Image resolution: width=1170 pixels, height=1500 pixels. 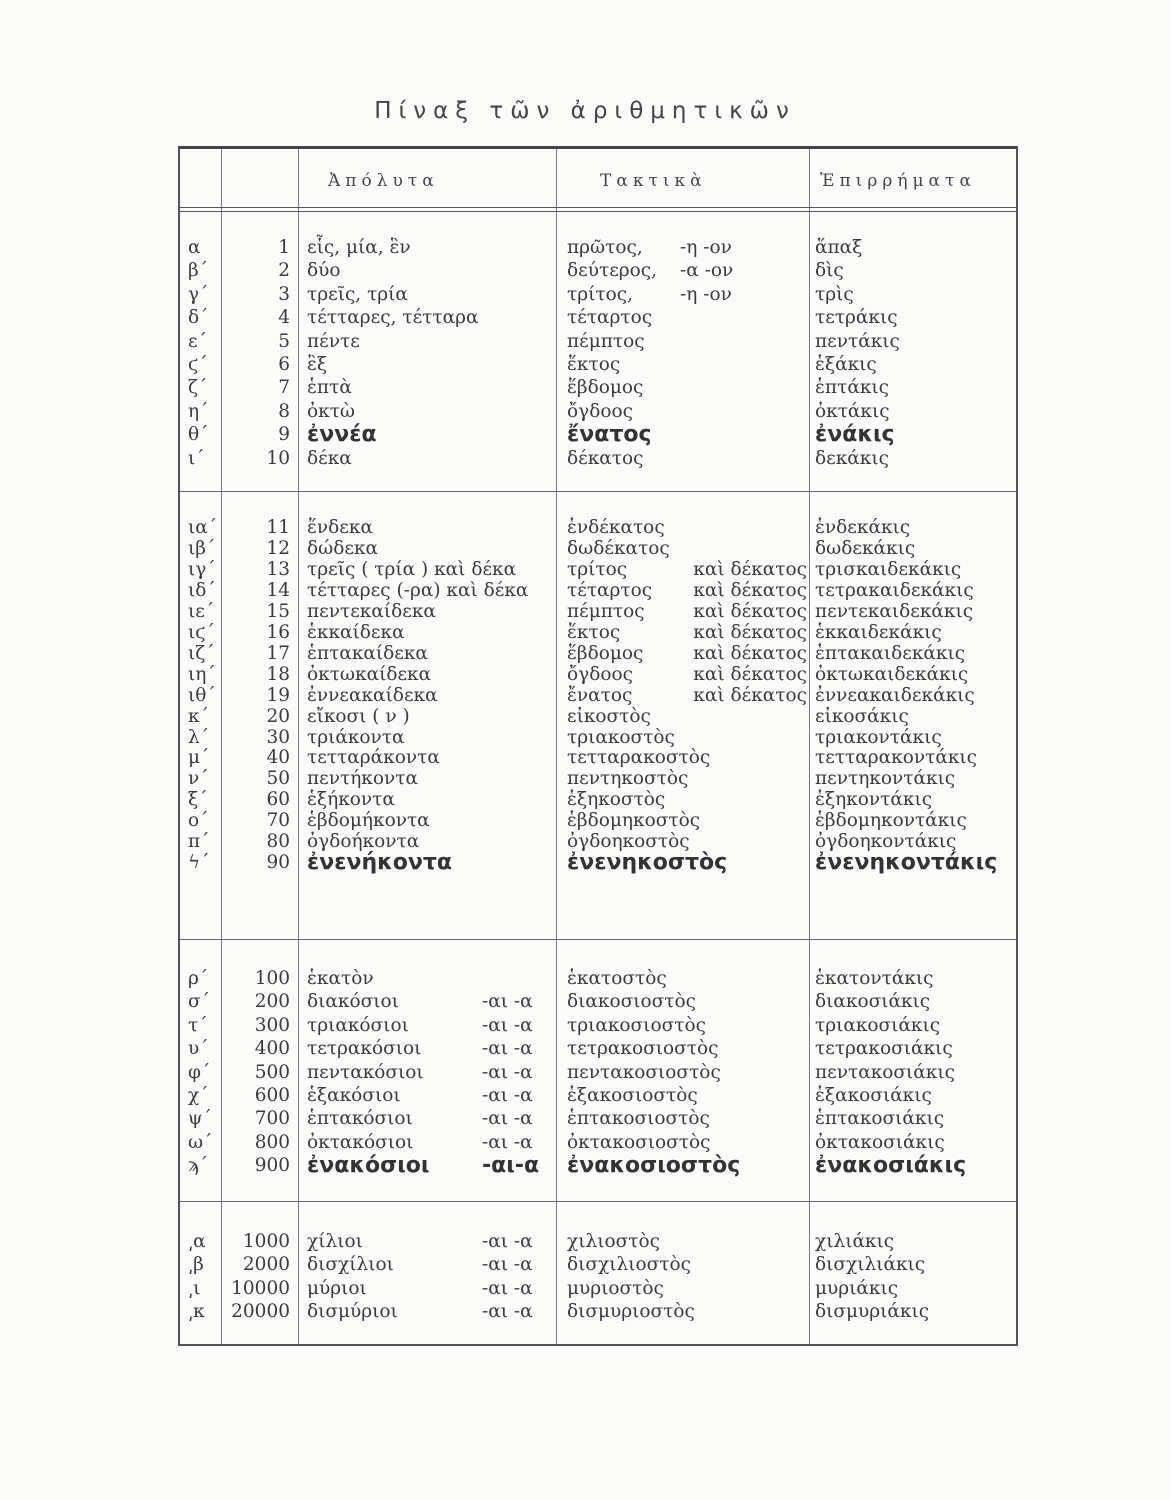 What do you see at coordinates (342, 435) in the screenshot?
I see `cardinal-word: ἐννέα` at bounding box center [342, 435].